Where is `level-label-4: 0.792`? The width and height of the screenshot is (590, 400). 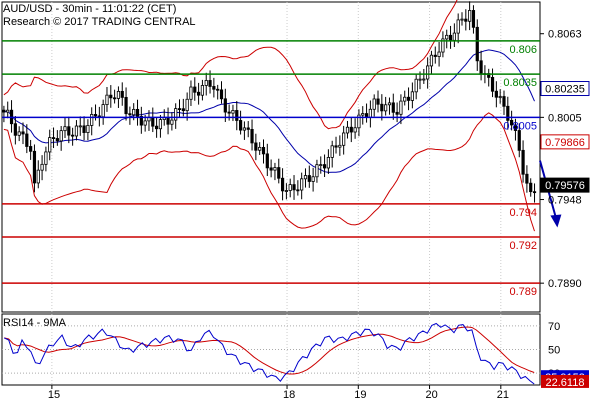
level-label-4: 0.792 is located at coordinates (523, 246).